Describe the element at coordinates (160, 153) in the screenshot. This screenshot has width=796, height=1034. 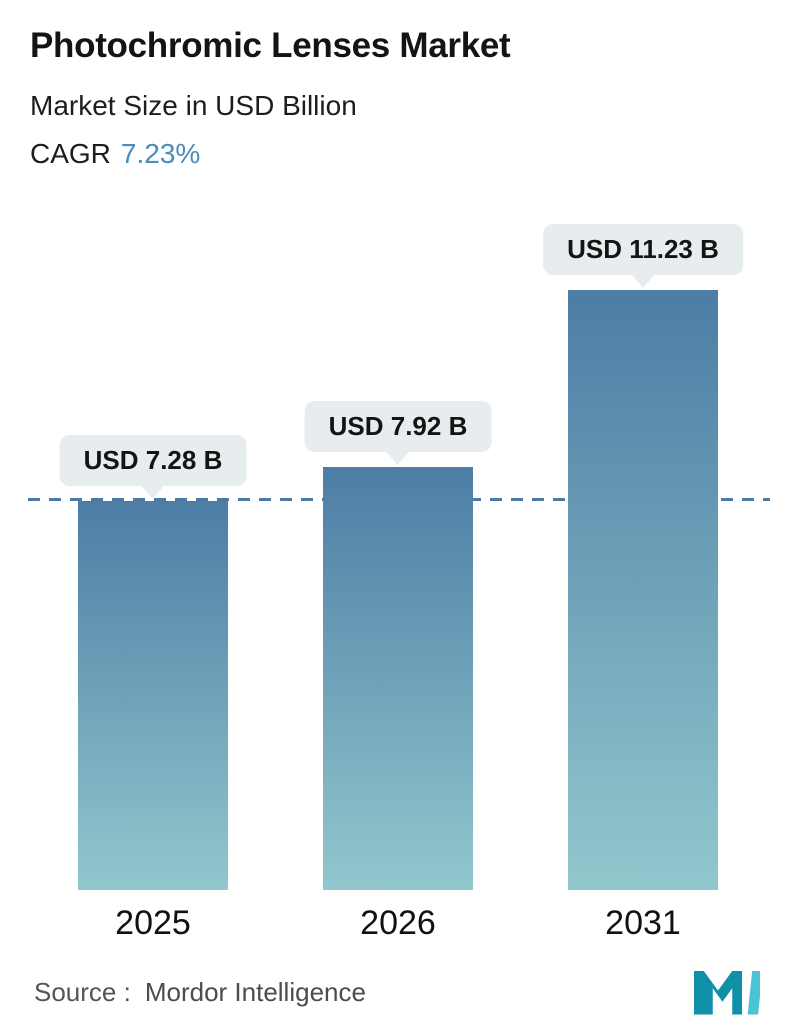
I see `cagr-value: 7.23%` at that location.